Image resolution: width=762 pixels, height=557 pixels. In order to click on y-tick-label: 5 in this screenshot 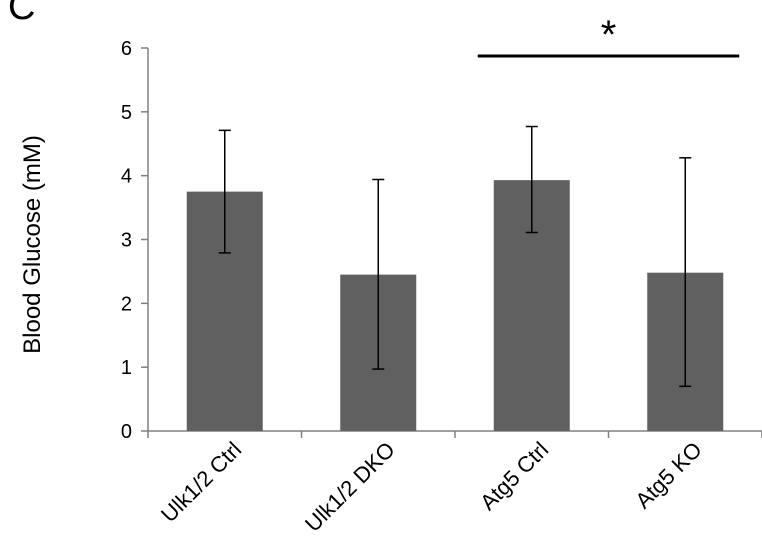, I will do `click(126, 113)`.